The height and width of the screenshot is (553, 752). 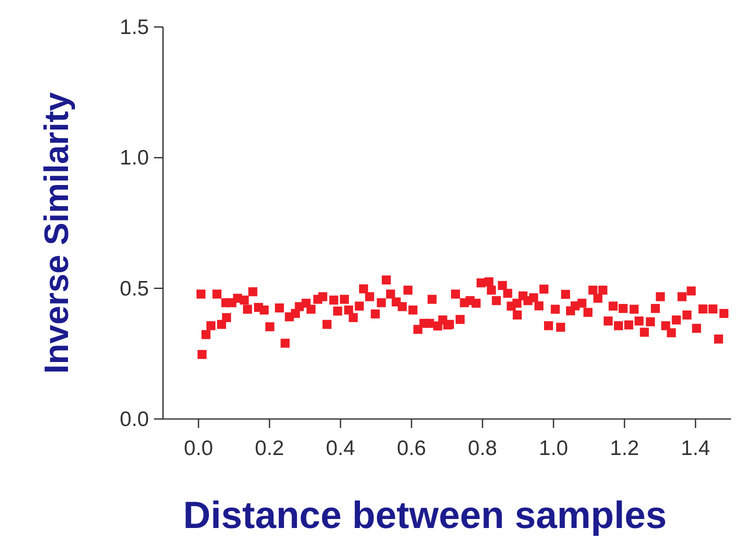 What do you see at coordinates (411, 448) in the screenshot?
I see `x-tick-label: 0.6` at bounding box center [411, 448].